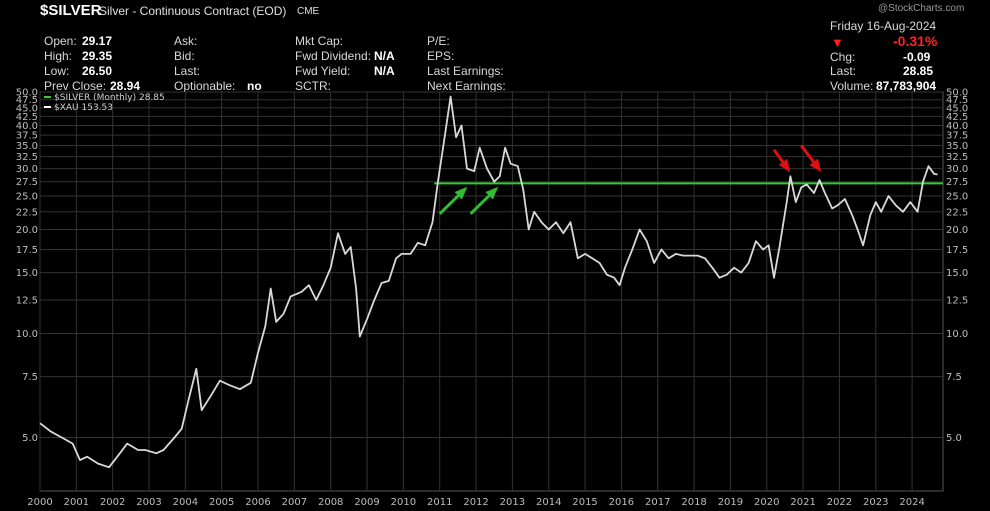 Image resolution: width=990 pixels, height=511 pixels. Describe the element at coordinates (918, 71) in the screenshot. I see `last-value: 28.85` at that location.